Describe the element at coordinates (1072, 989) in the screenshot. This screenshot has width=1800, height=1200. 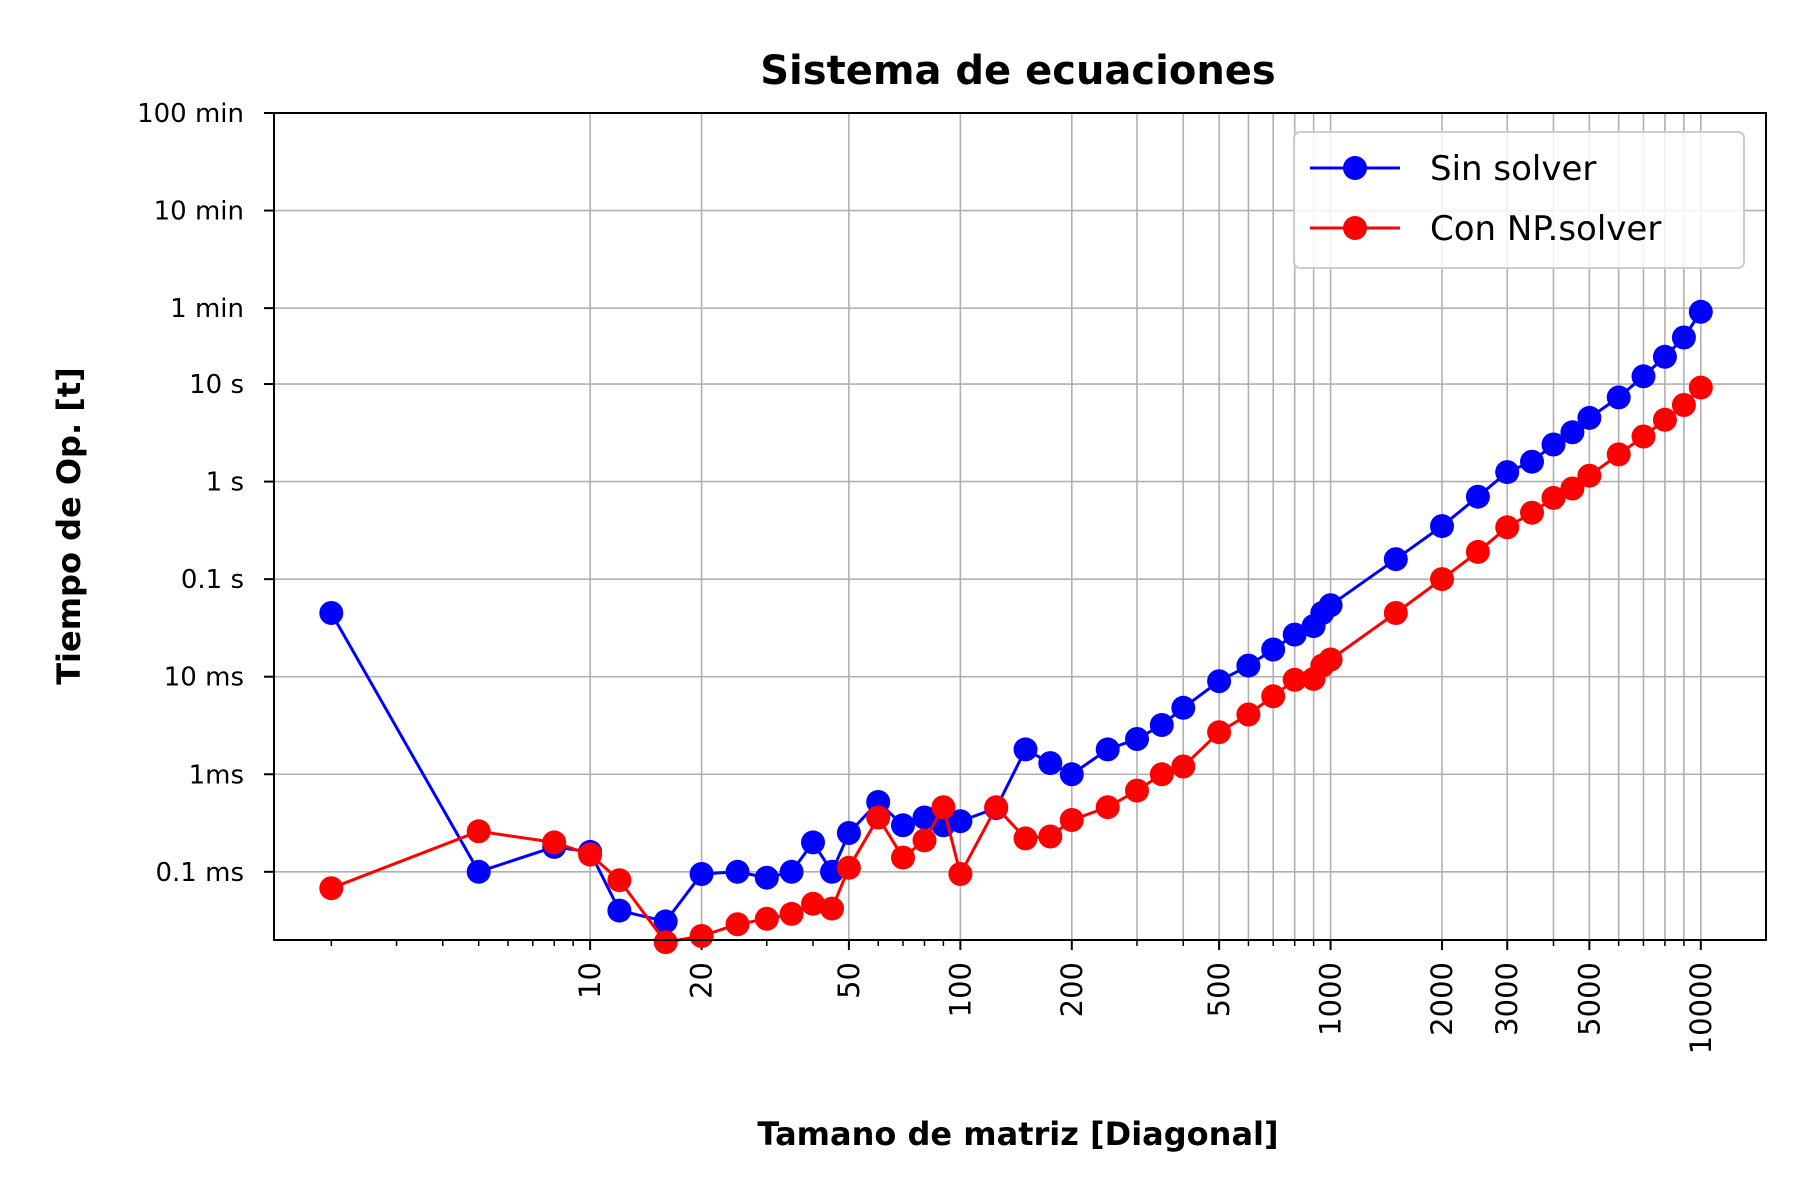
I see `x-tick-label: 200` at that location.